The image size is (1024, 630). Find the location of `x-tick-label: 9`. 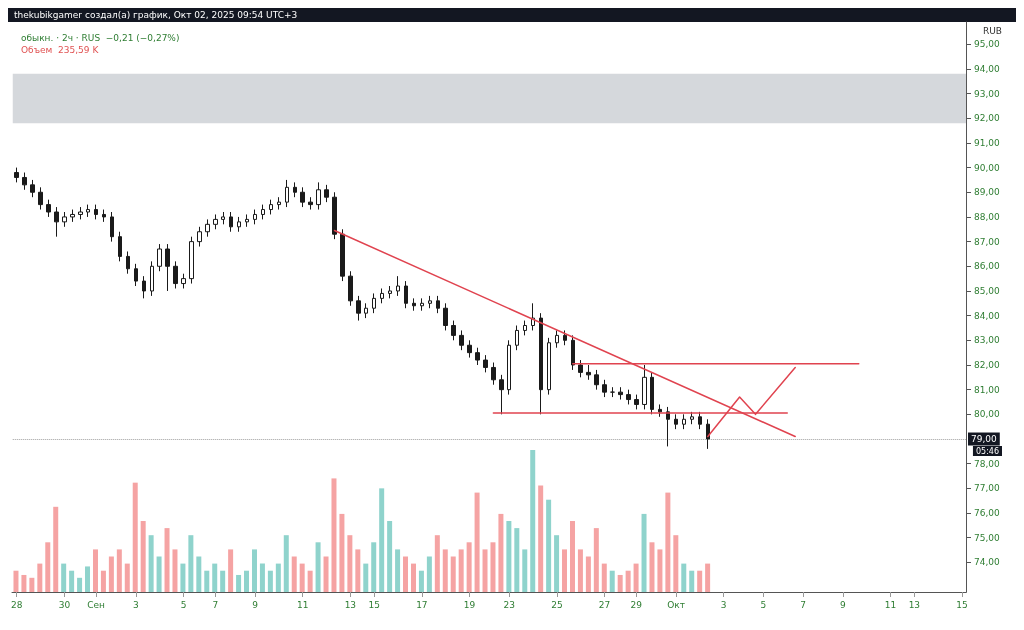

x-tick-label: 9 is located at coordinates (843, 604).